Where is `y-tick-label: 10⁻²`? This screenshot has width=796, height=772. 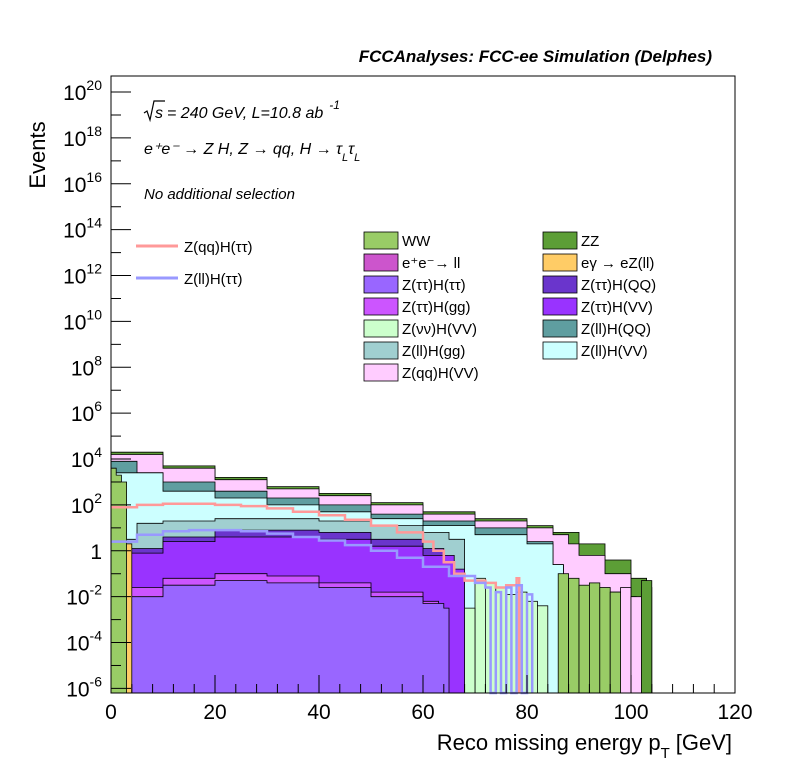 y-tick-label: 10⁻² is located at coordinates (84, 596).